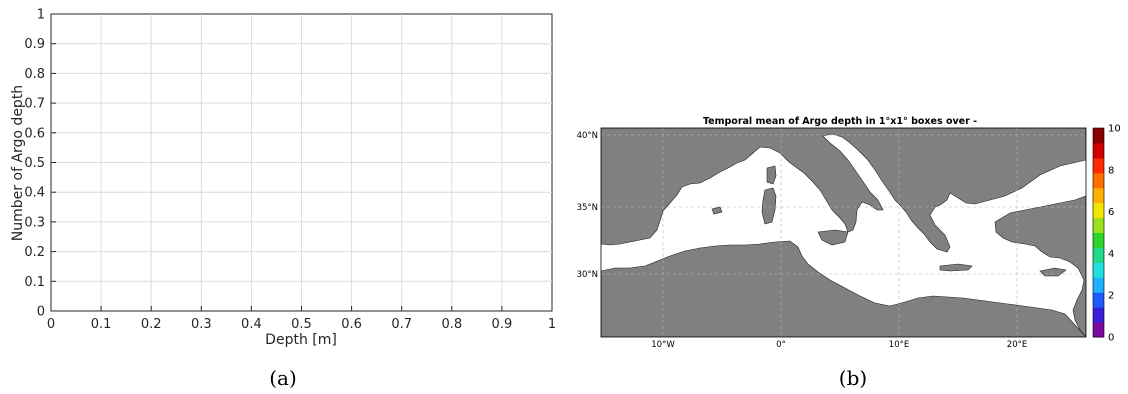  Describe the element at coordinates (1111, 170) in the screenshot. I see `colorbar-tick-label: 8` at that location.